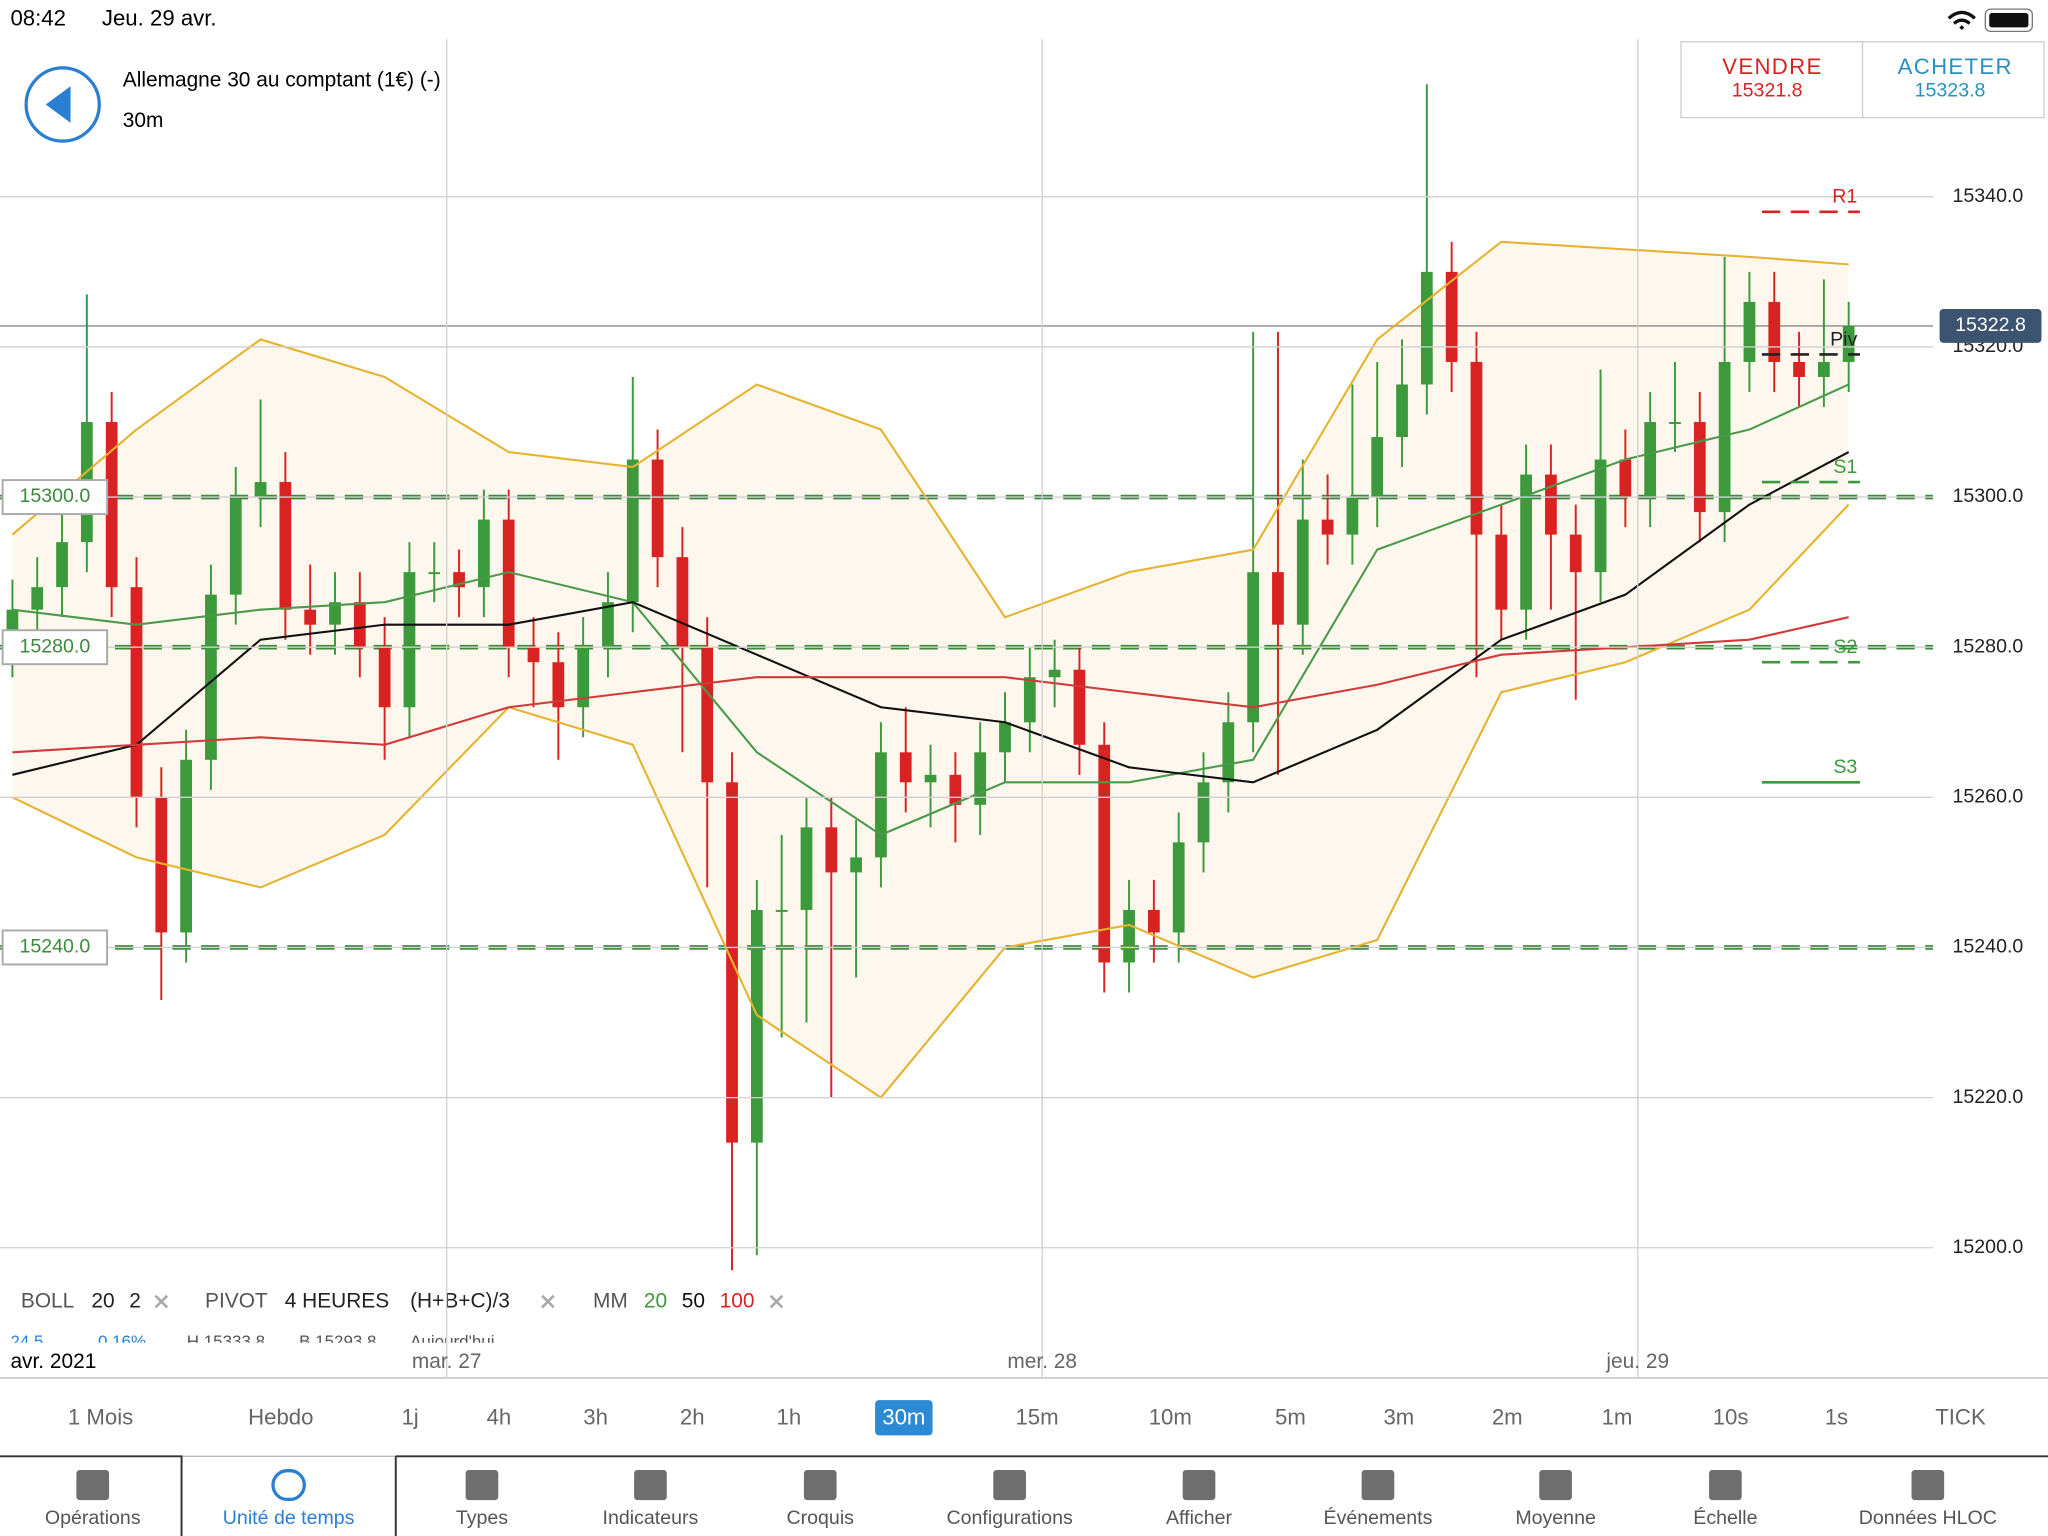  What do you see at coordinates (58, 104) in the screenshot?
I see `back-arrow` at bounding box center [58, 104].